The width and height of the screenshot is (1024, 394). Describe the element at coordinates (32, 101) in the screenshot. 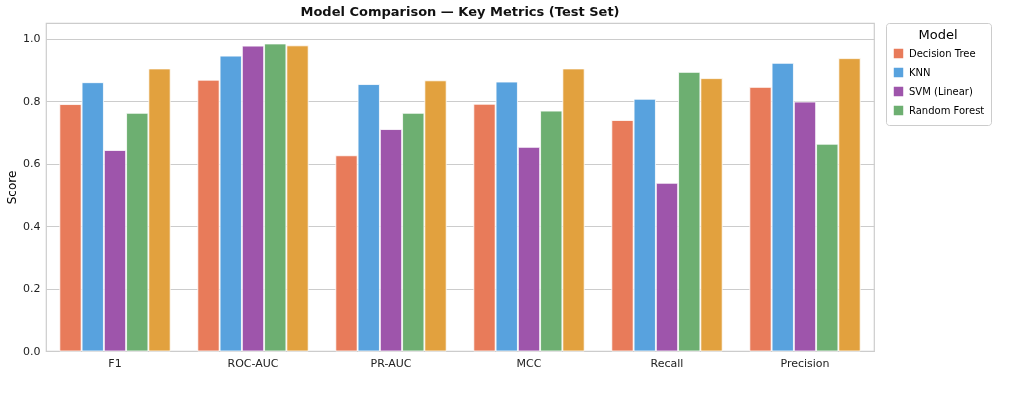

I see `y-tick-label: 0.8` at that location.